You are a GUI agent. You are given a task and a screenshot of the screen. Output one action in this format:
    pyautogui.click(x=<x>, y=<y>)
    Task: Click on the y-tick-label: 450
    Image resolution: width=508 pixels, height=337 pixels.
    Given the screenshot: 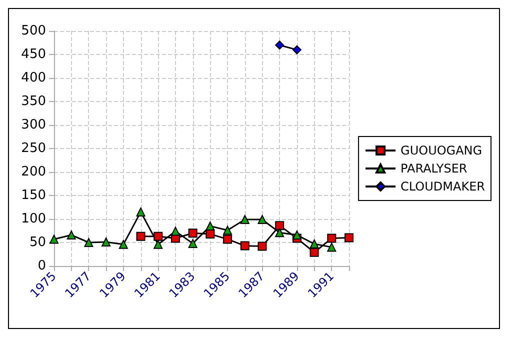 What is the action you would take?
    pyautogui.click(x=33, y=54)
    